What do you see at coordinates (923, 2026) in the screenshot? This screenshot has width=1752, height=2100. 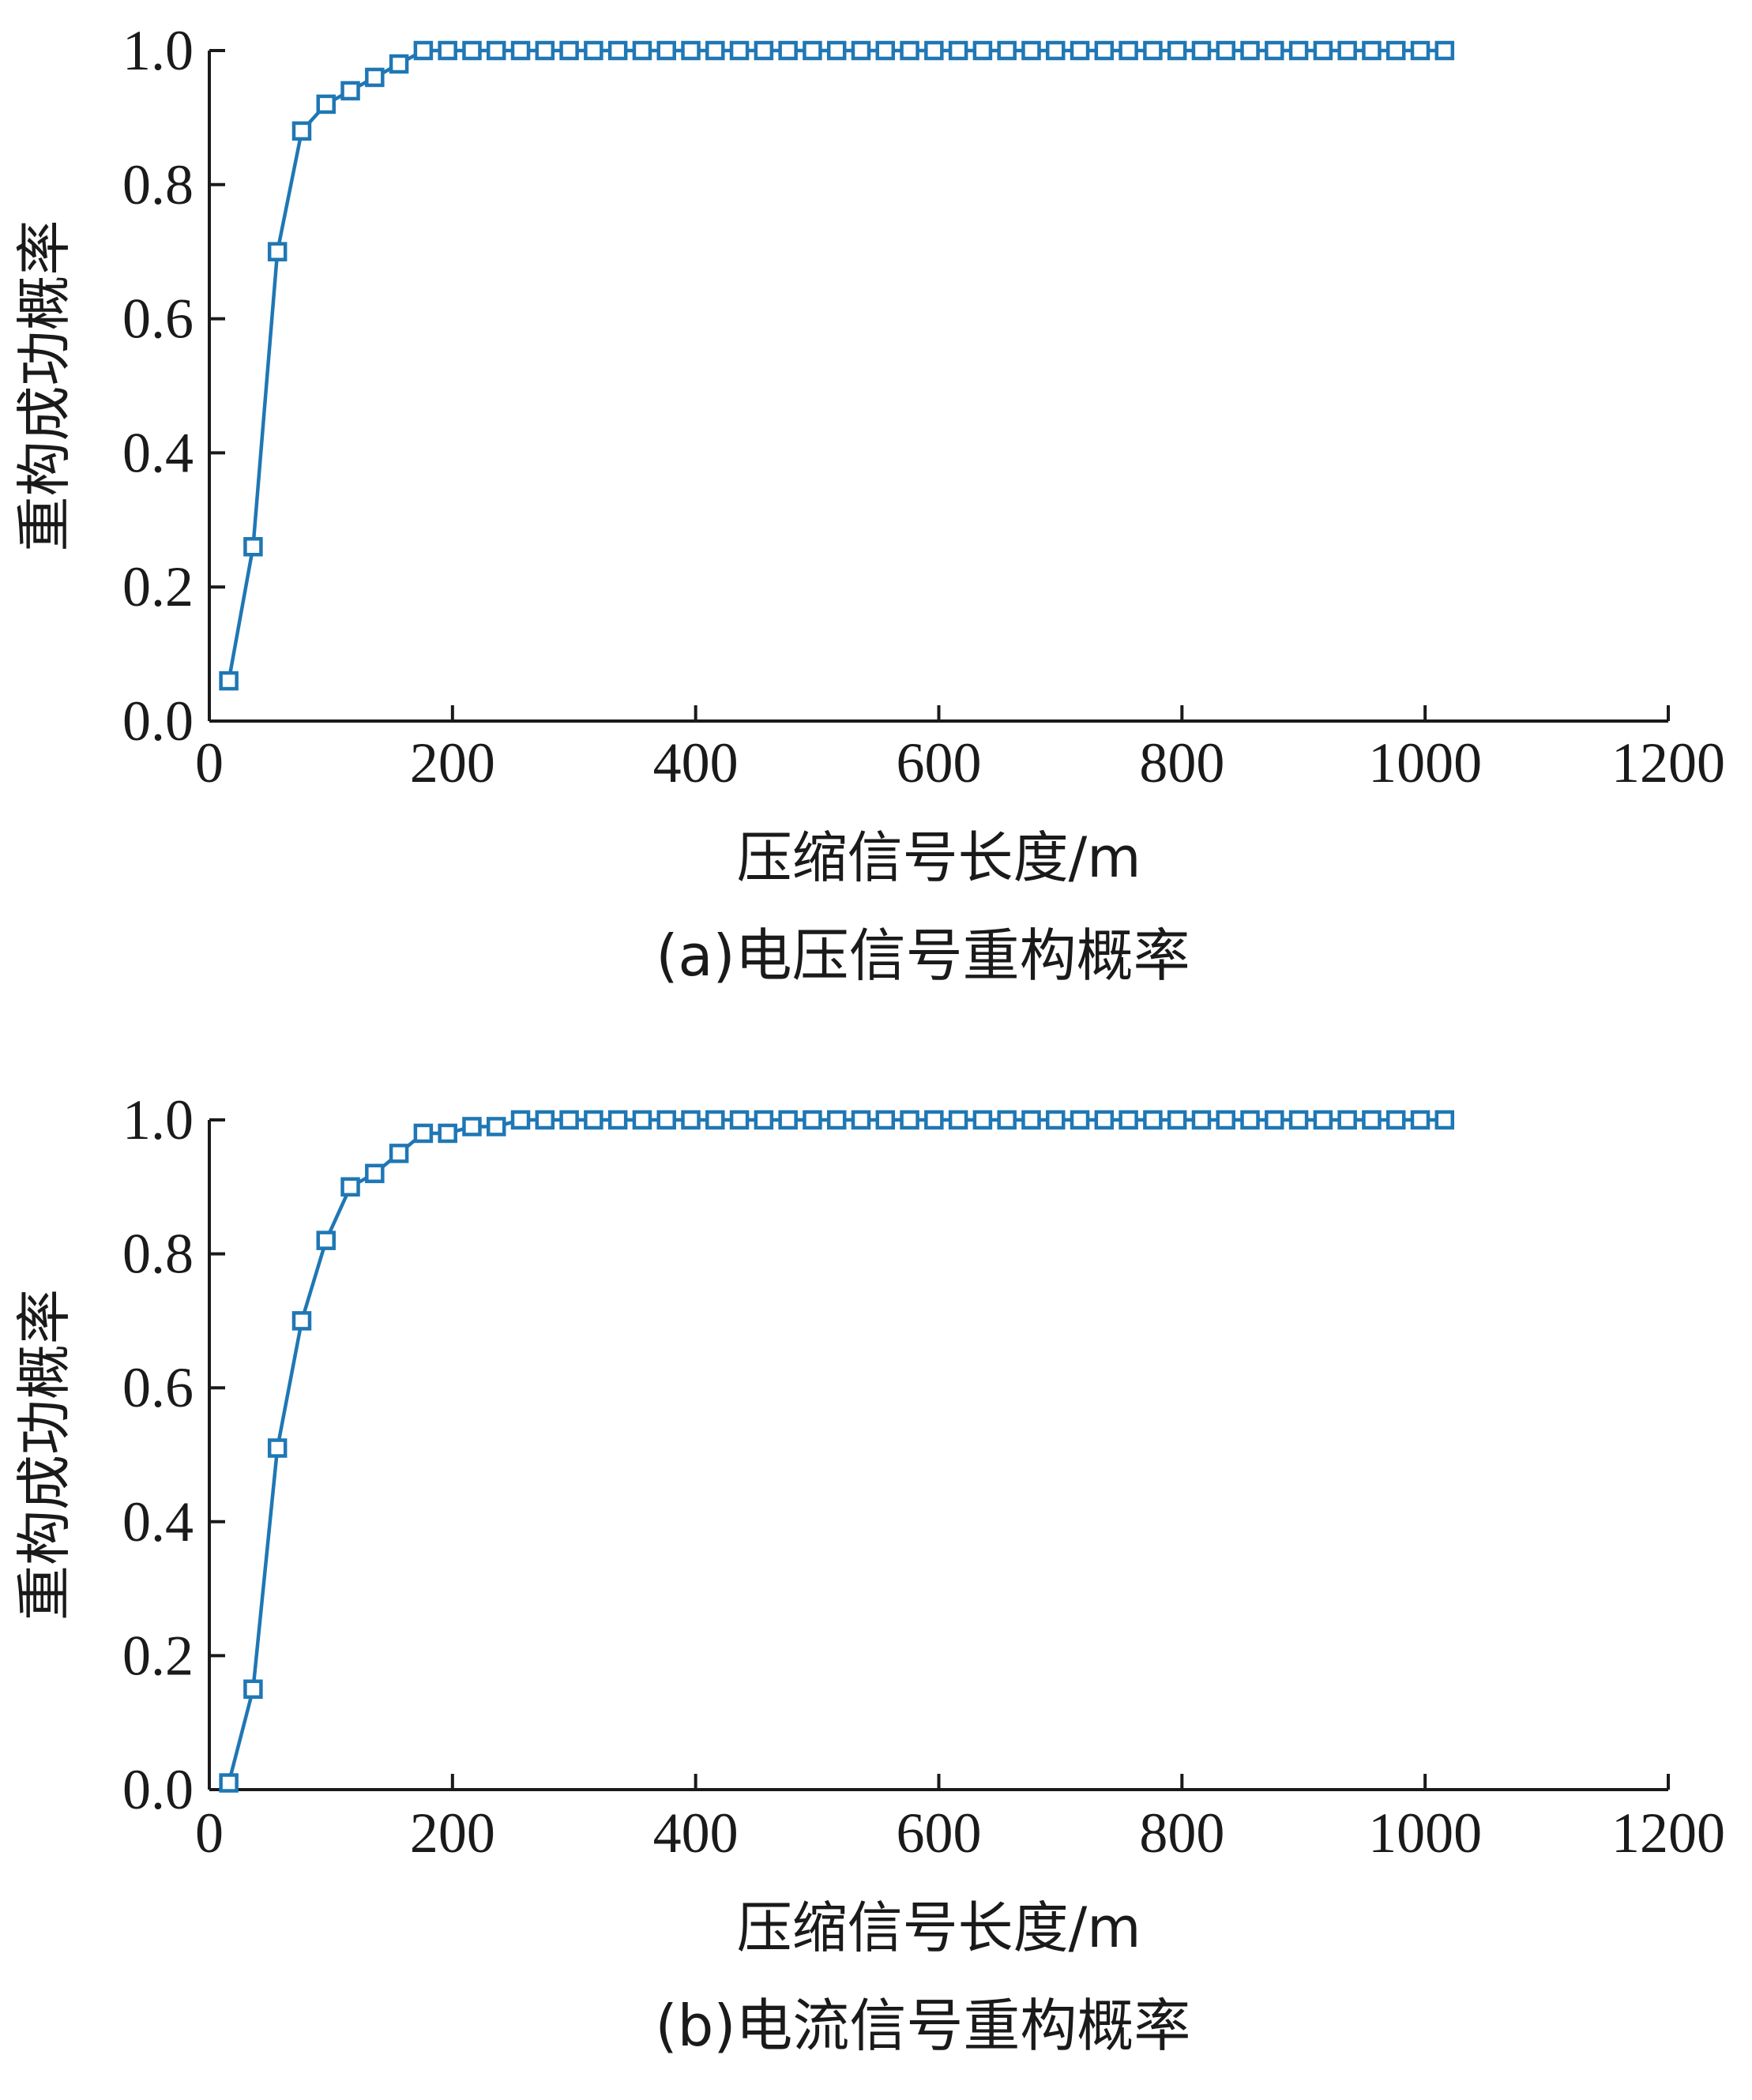 I see `chart-caption: (b)电流信号重构概率` at bounding box center [923, 2026].